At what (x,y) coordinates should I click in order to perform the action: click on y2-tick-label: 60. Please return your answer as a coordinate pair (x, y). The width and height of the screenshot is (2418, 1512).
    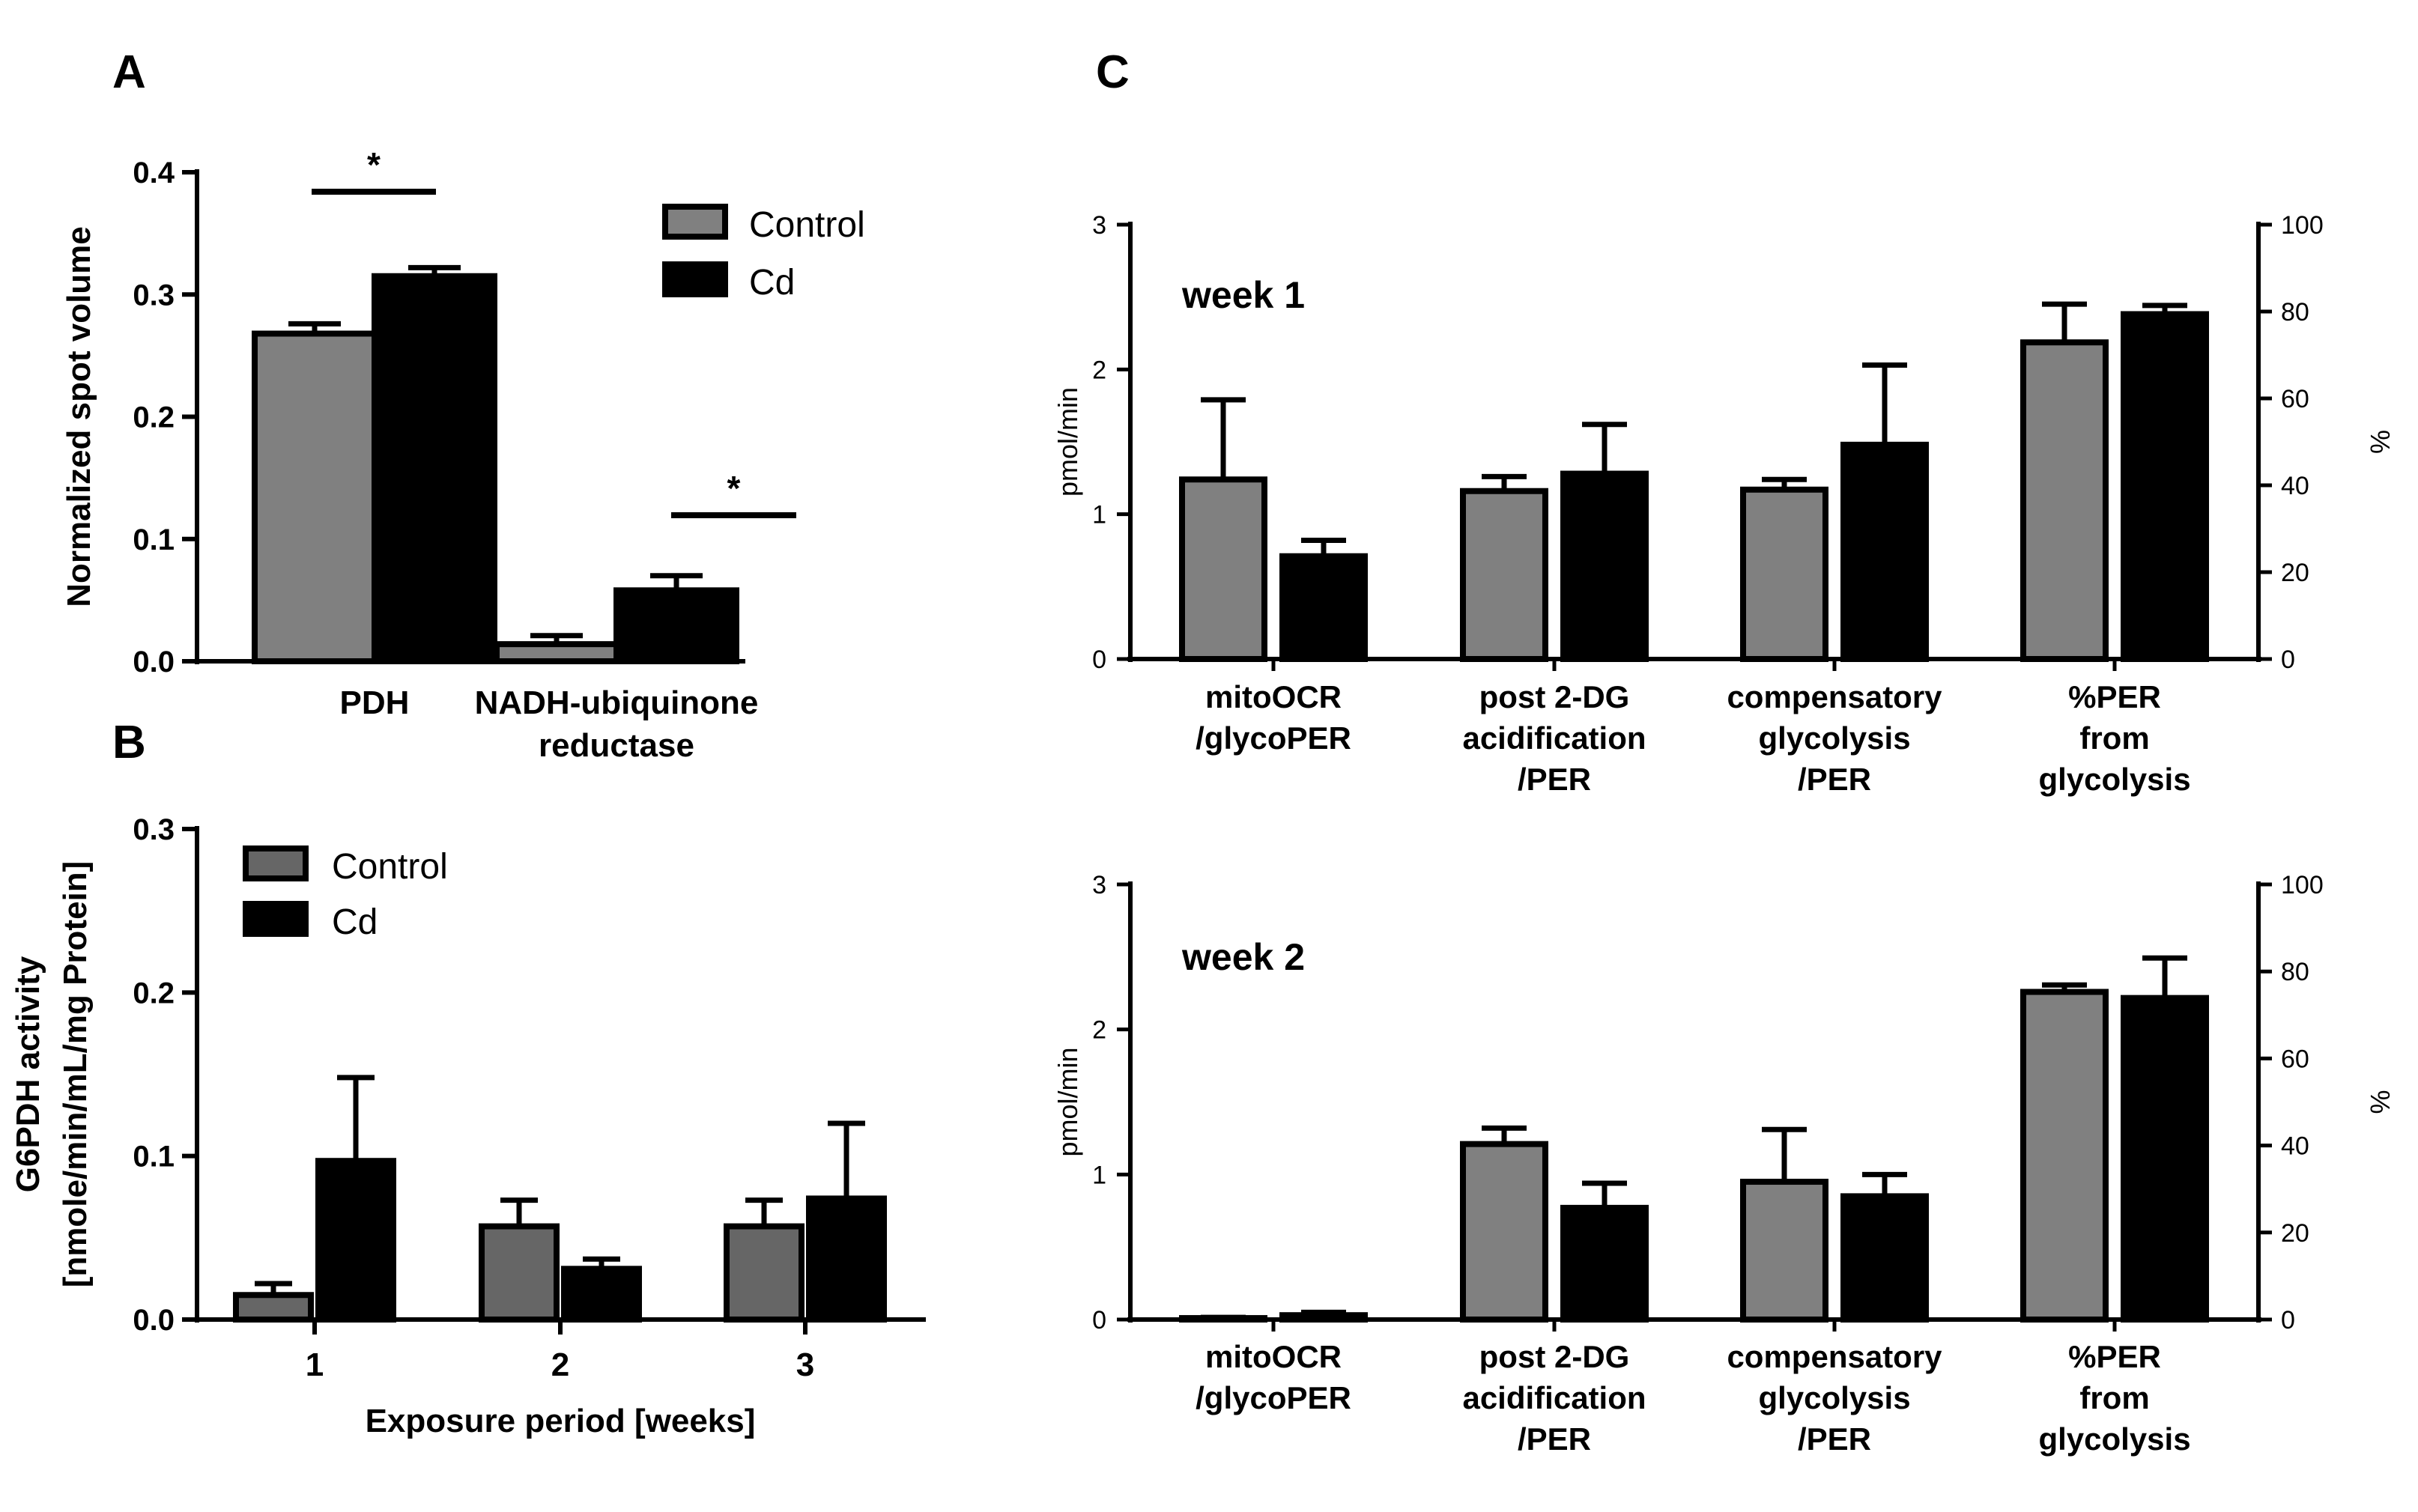
    Looking at the image, I should click on (2295, 399).